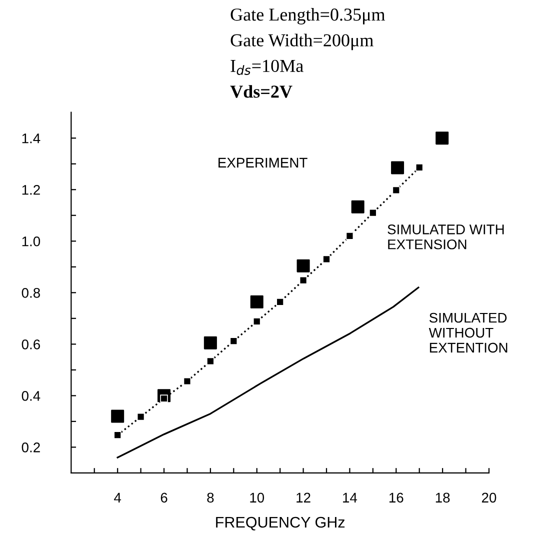 This screenshot has width=535, height=535. I want to click on y-tick-label: 1.4, so click(31, 139).